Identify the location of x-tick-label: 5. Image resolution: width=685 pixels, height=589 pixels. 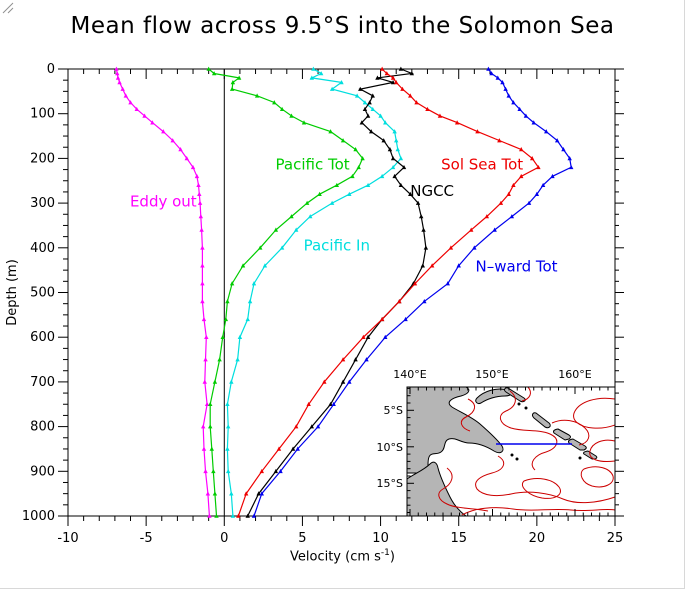
(302, 538).